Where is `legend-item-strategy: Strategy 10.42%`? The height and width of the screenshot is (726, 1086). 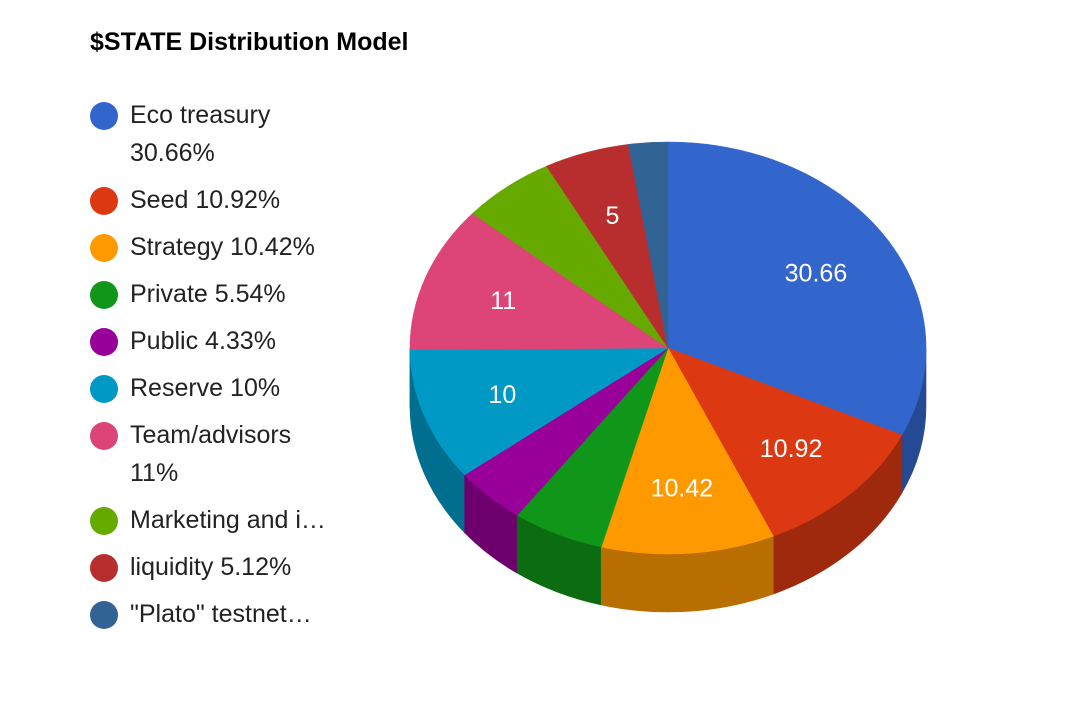
legend-item-strategy: Strategy 10.42% is located at coordinates (235, 247).